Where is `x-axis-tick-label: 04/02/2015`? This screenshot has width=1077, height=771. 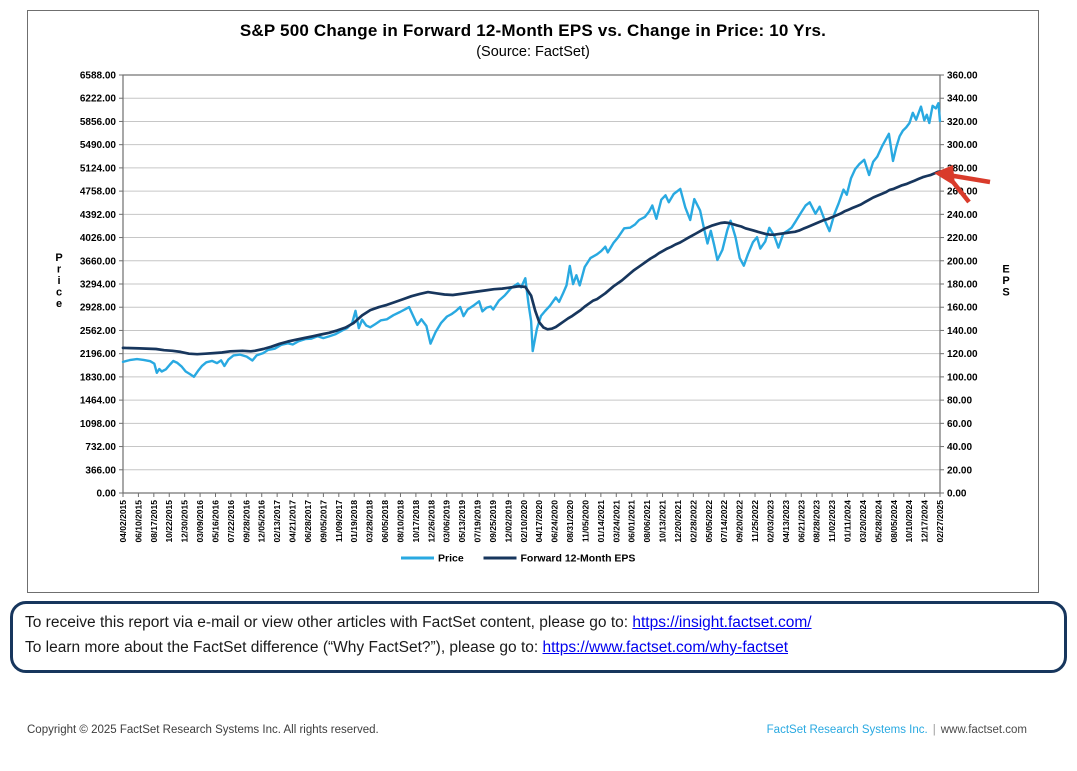
x-axis-tick-label: 04/02/2015 is located at coordinates (123, 521).